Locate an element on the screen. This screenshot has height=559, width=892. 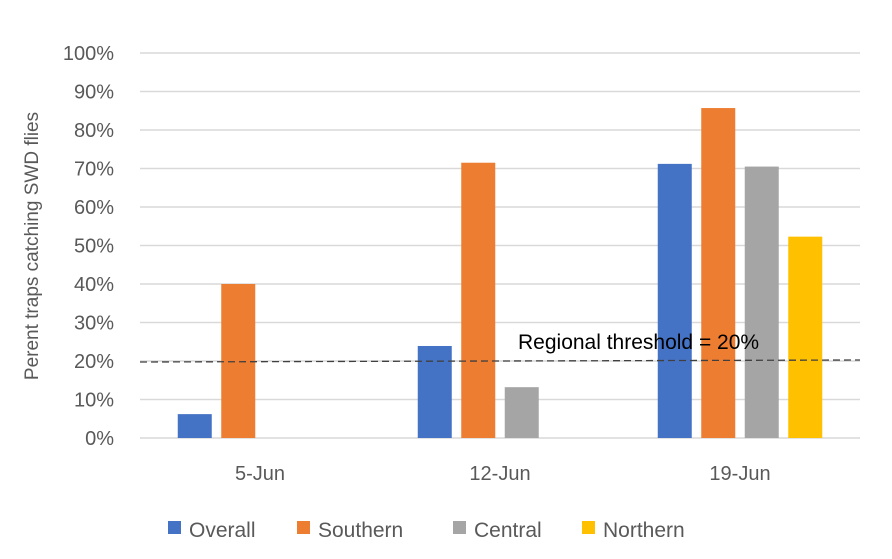
y-axis-label: Perent traps catching SWD flies is located at coordinates (32, 246).